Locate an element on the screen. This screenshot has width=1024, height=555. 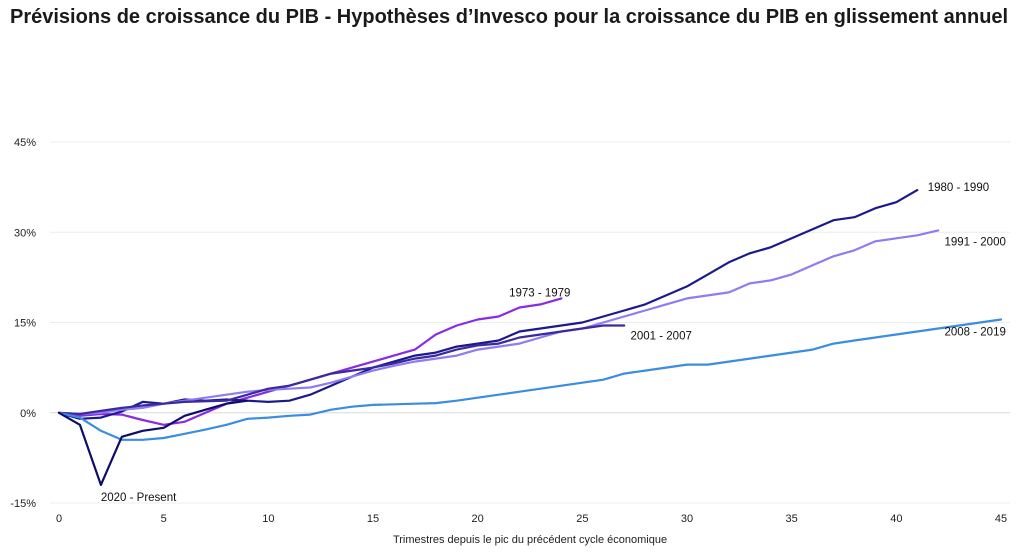
x-tick-label: 0 is located at coordinates (59, 519).